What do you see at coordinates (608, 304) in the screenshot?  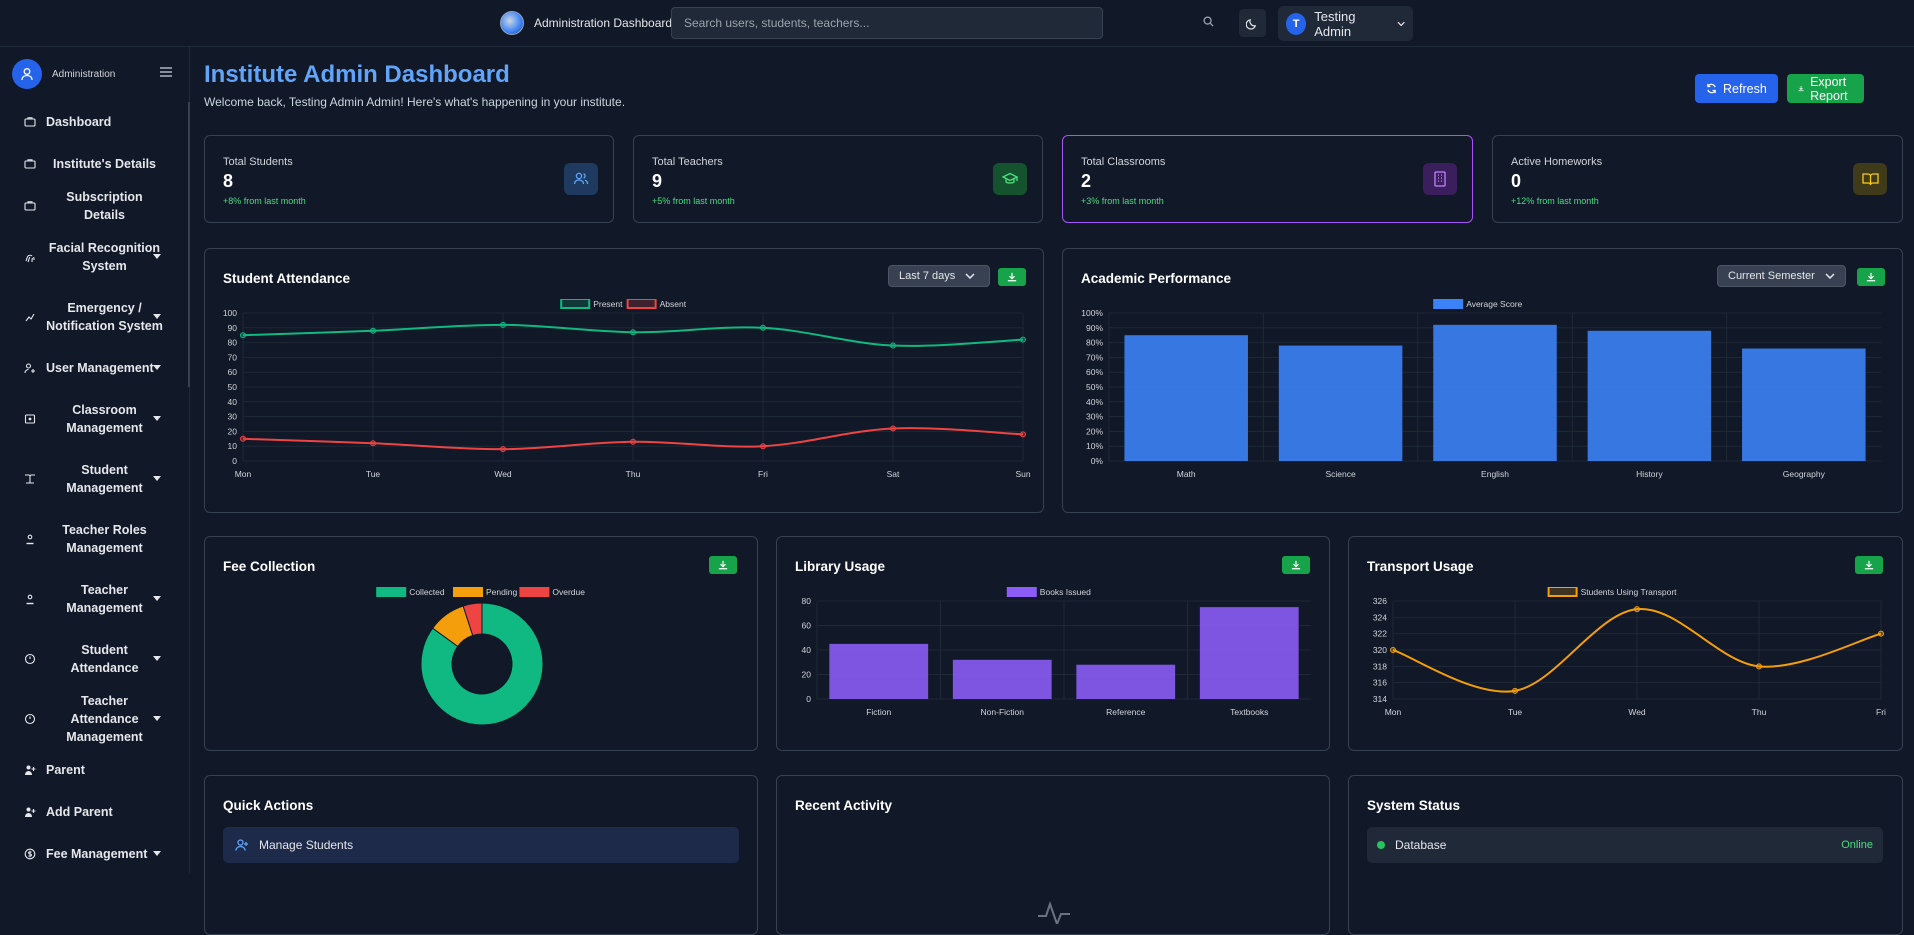 I see `legend-label: Present` at bounding box center [608, 304].